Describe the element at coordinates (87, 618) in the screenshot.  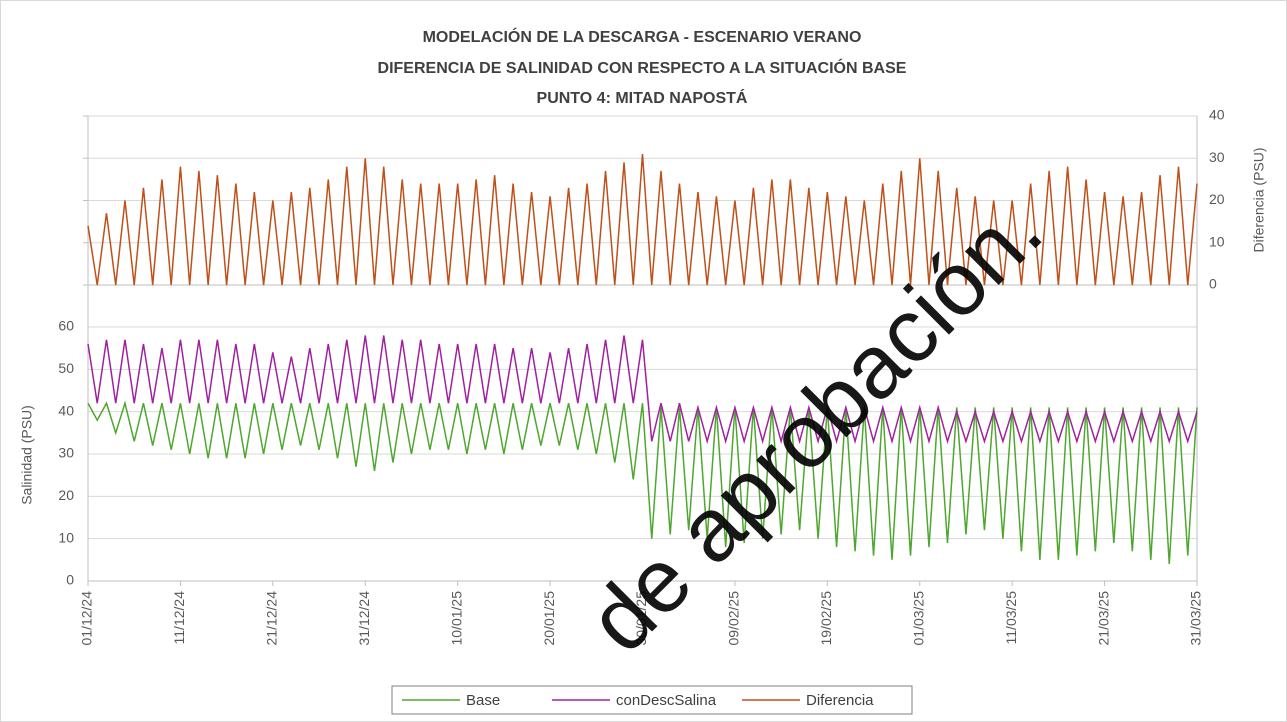
I see `x-tick-label: 01/12/24` at that location.